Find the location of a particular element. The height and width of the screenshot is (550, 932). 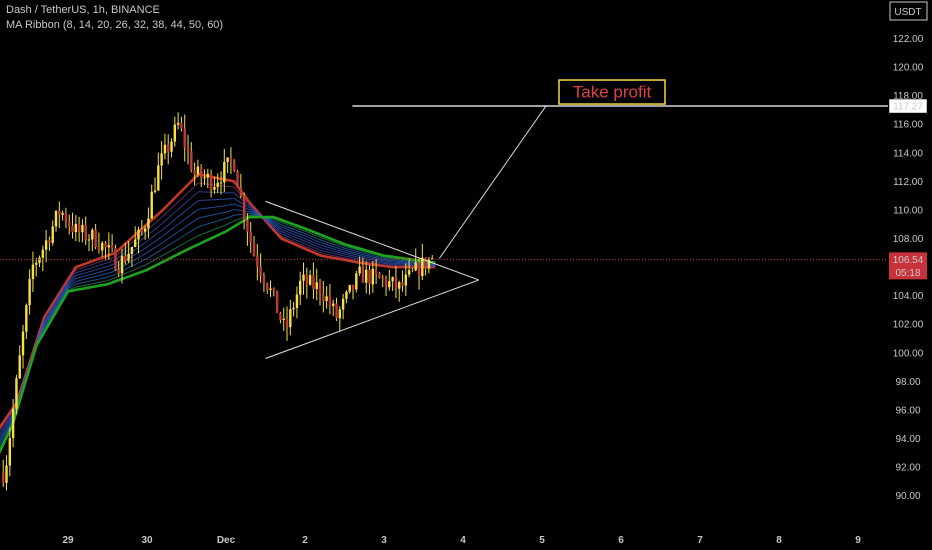

currency-badge-label: USDT is located at coordinates (907, 12).